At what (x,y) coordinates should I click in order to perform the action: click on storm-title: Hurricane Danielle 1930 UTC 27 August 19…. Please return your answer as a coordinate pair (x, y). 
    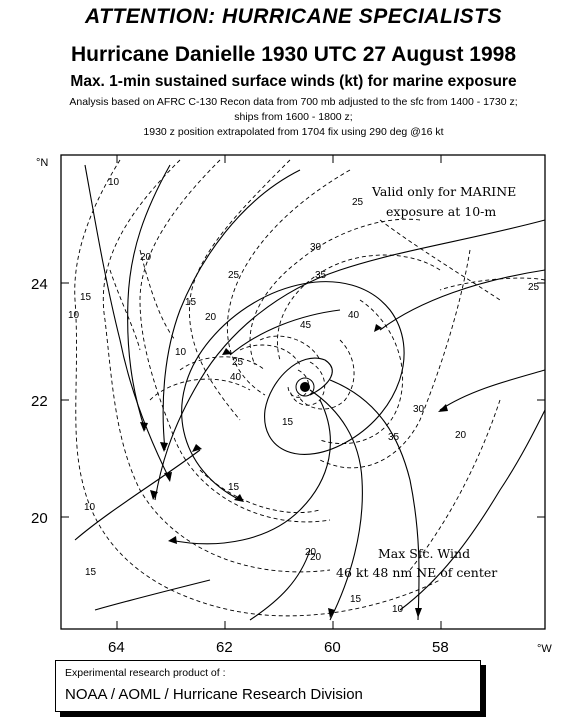
    Looking at the image, I should click on (293, 54).